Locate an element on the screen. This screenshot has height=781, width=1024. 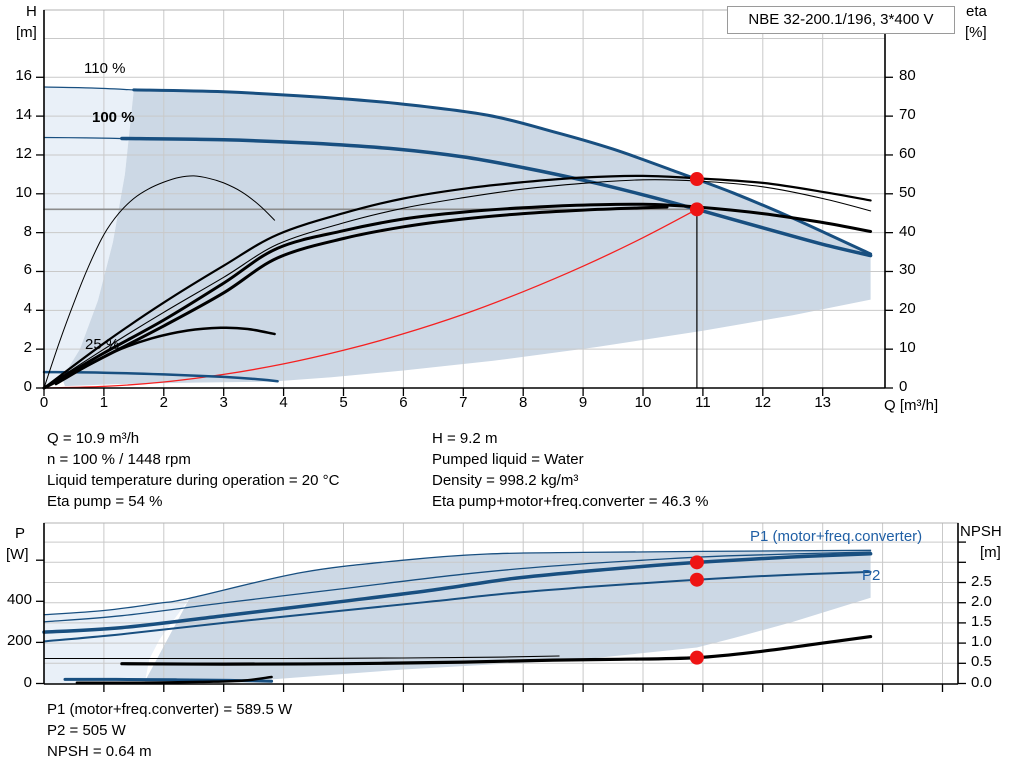
npsh-tick-label: 1.0 is located at coordinates (981, 642).